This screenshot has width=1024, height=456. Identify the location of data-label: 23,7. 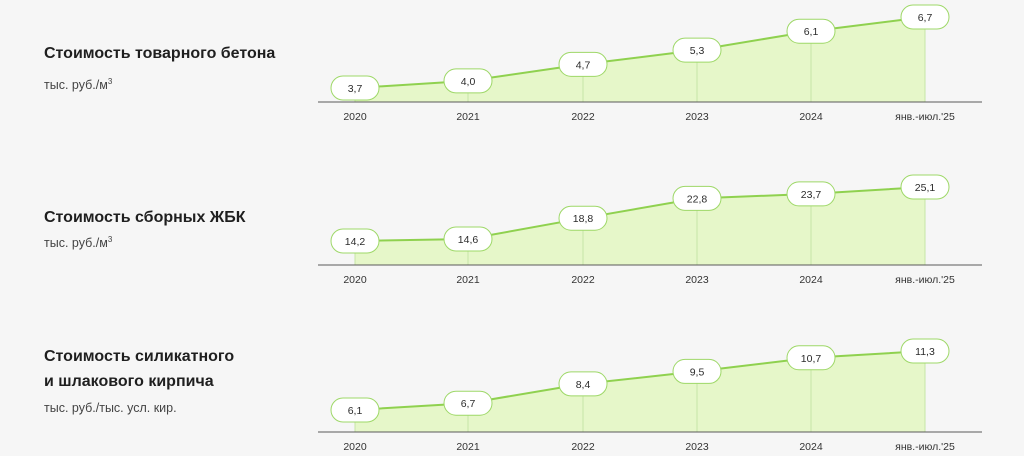
(811, 195).